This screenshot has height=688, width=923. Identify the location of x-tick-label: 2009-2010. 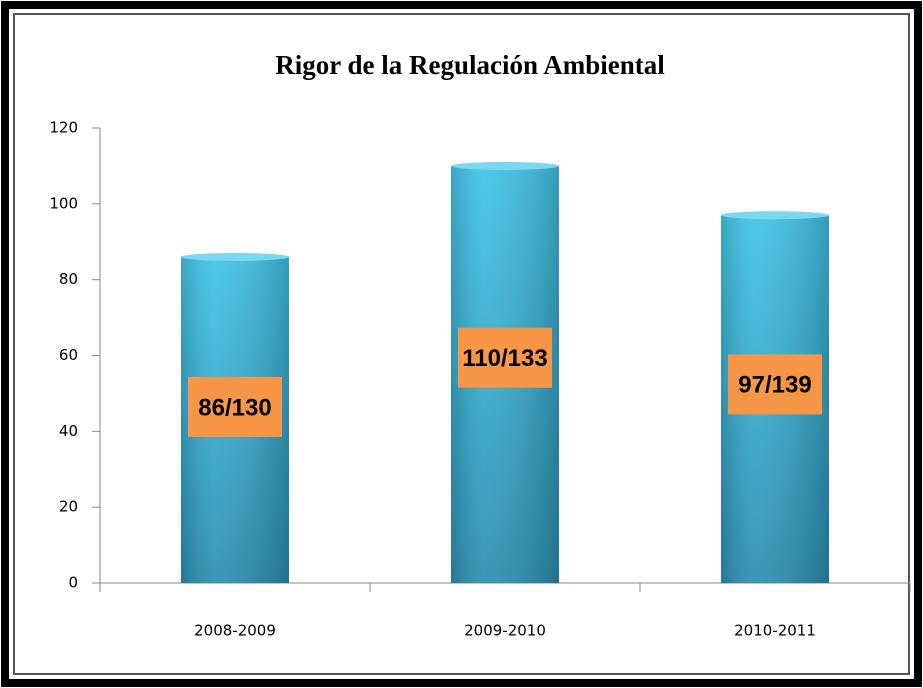
(505, 631).